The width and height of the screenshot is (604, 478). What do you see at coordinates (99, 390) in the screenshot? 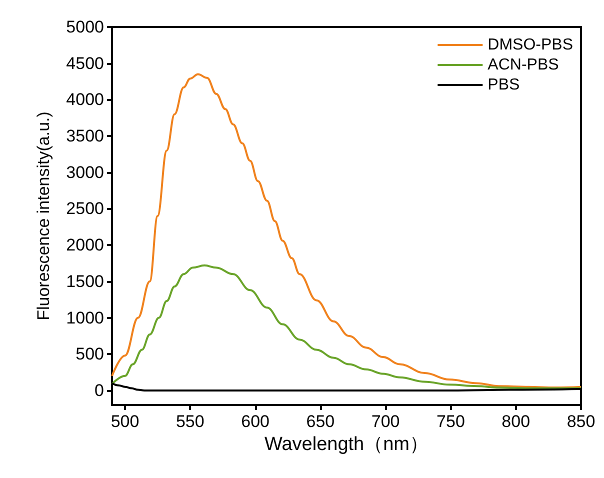
I see `y-tick-label: 0` at bounding box center [99, 390].